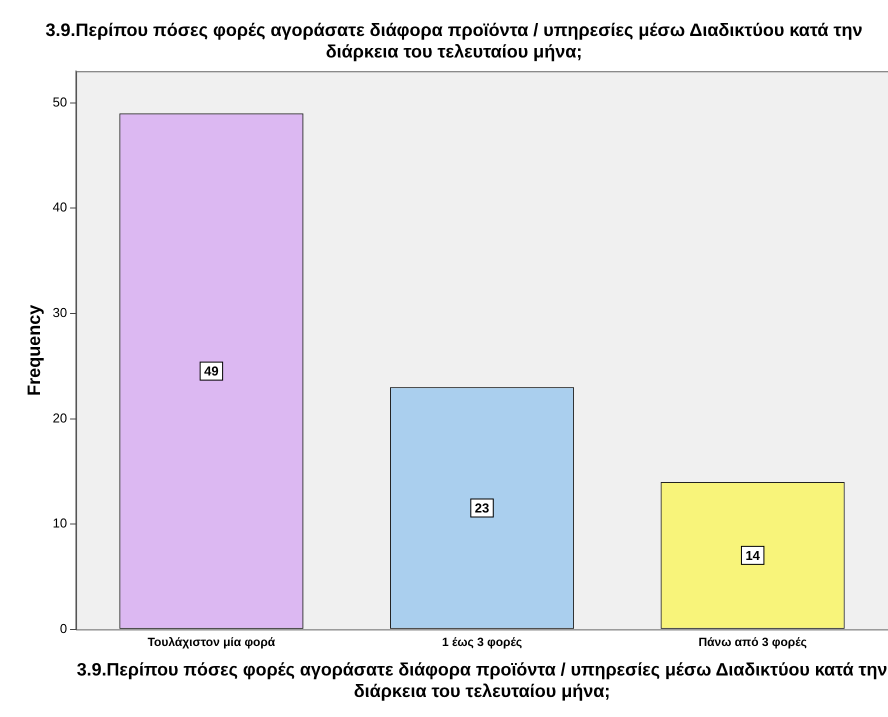  I want to click on x-tick-label: Τουλάχιστον μία φορά, so click(212, 641).